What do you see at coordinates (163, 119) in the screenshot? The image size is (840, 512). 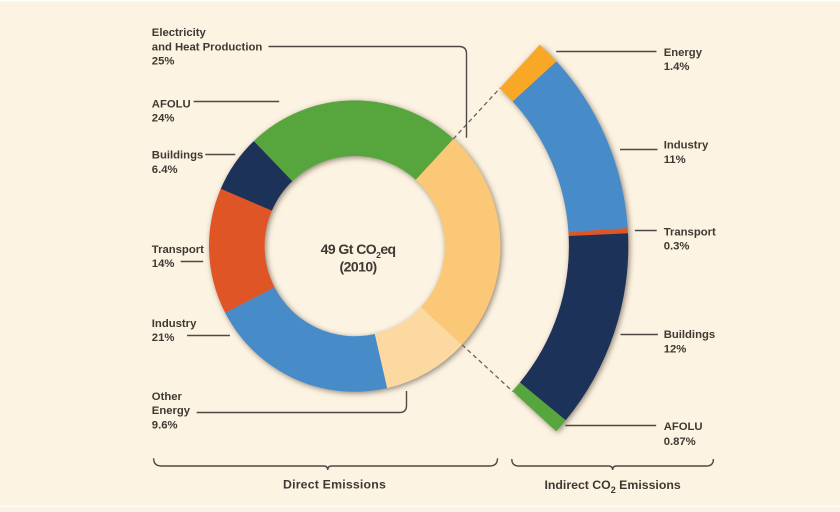 I see `svg-text: 24%` at bounding box center [163, 119].